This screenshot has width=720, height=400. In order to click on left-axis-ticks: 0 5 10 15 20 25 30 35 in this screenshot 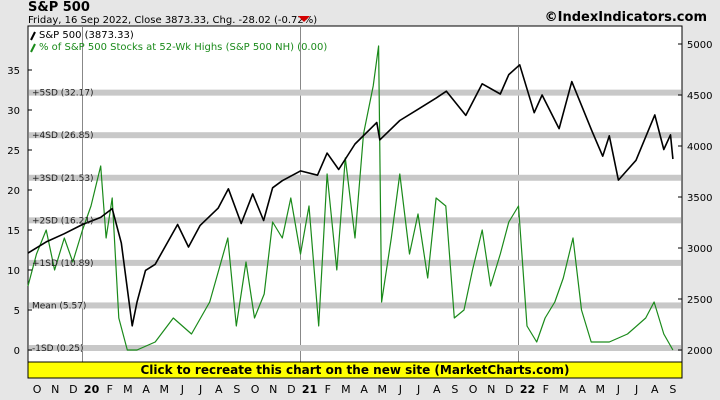, I will do `click(19, 211)`.